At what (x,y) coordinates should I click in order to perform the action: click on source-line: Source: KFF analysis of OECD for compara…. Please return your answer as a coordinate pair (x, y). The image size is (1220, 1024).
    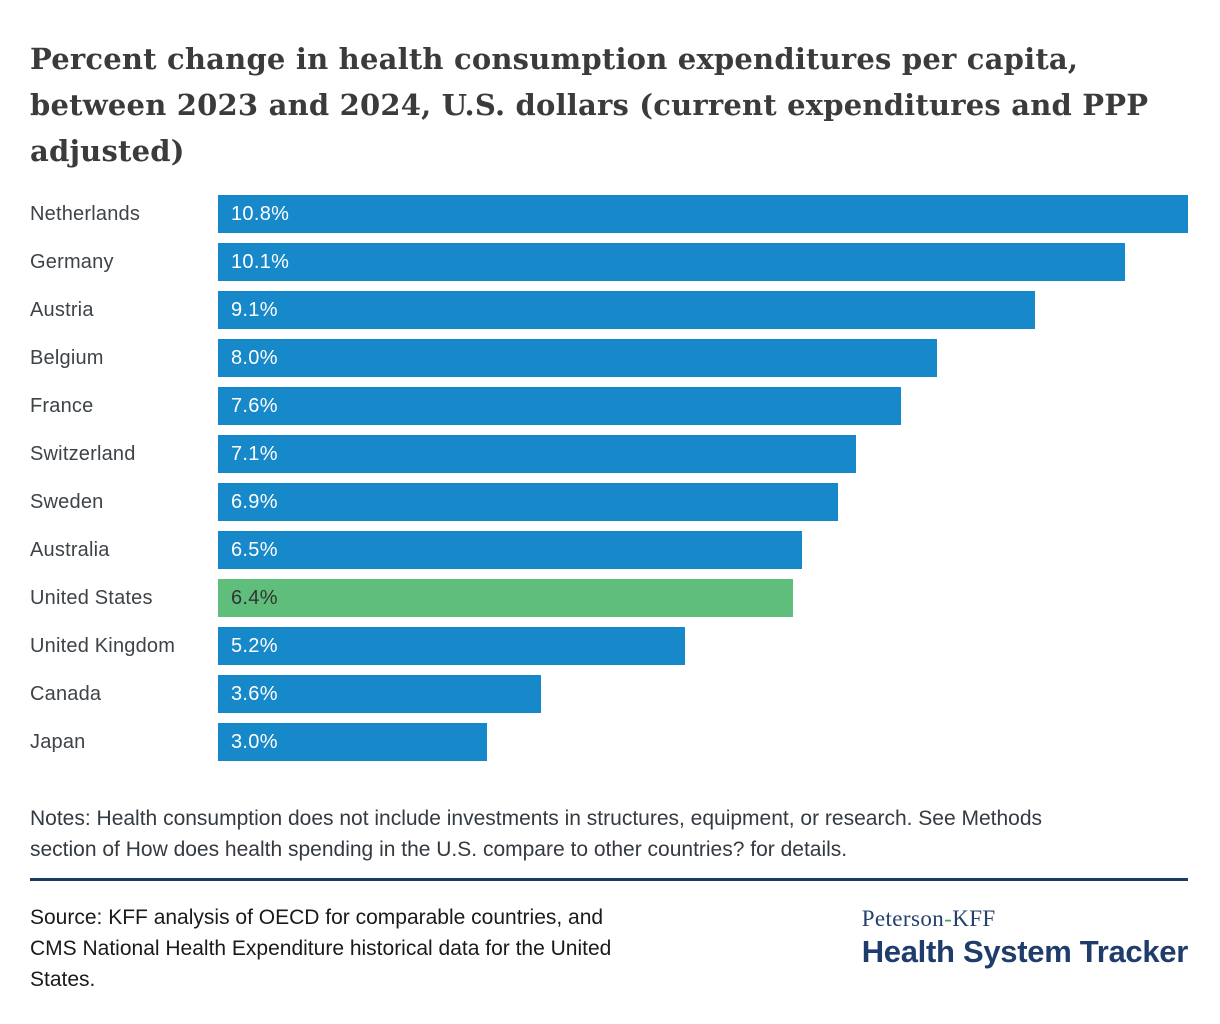
    Looking at the image, I should click on (317, 917).